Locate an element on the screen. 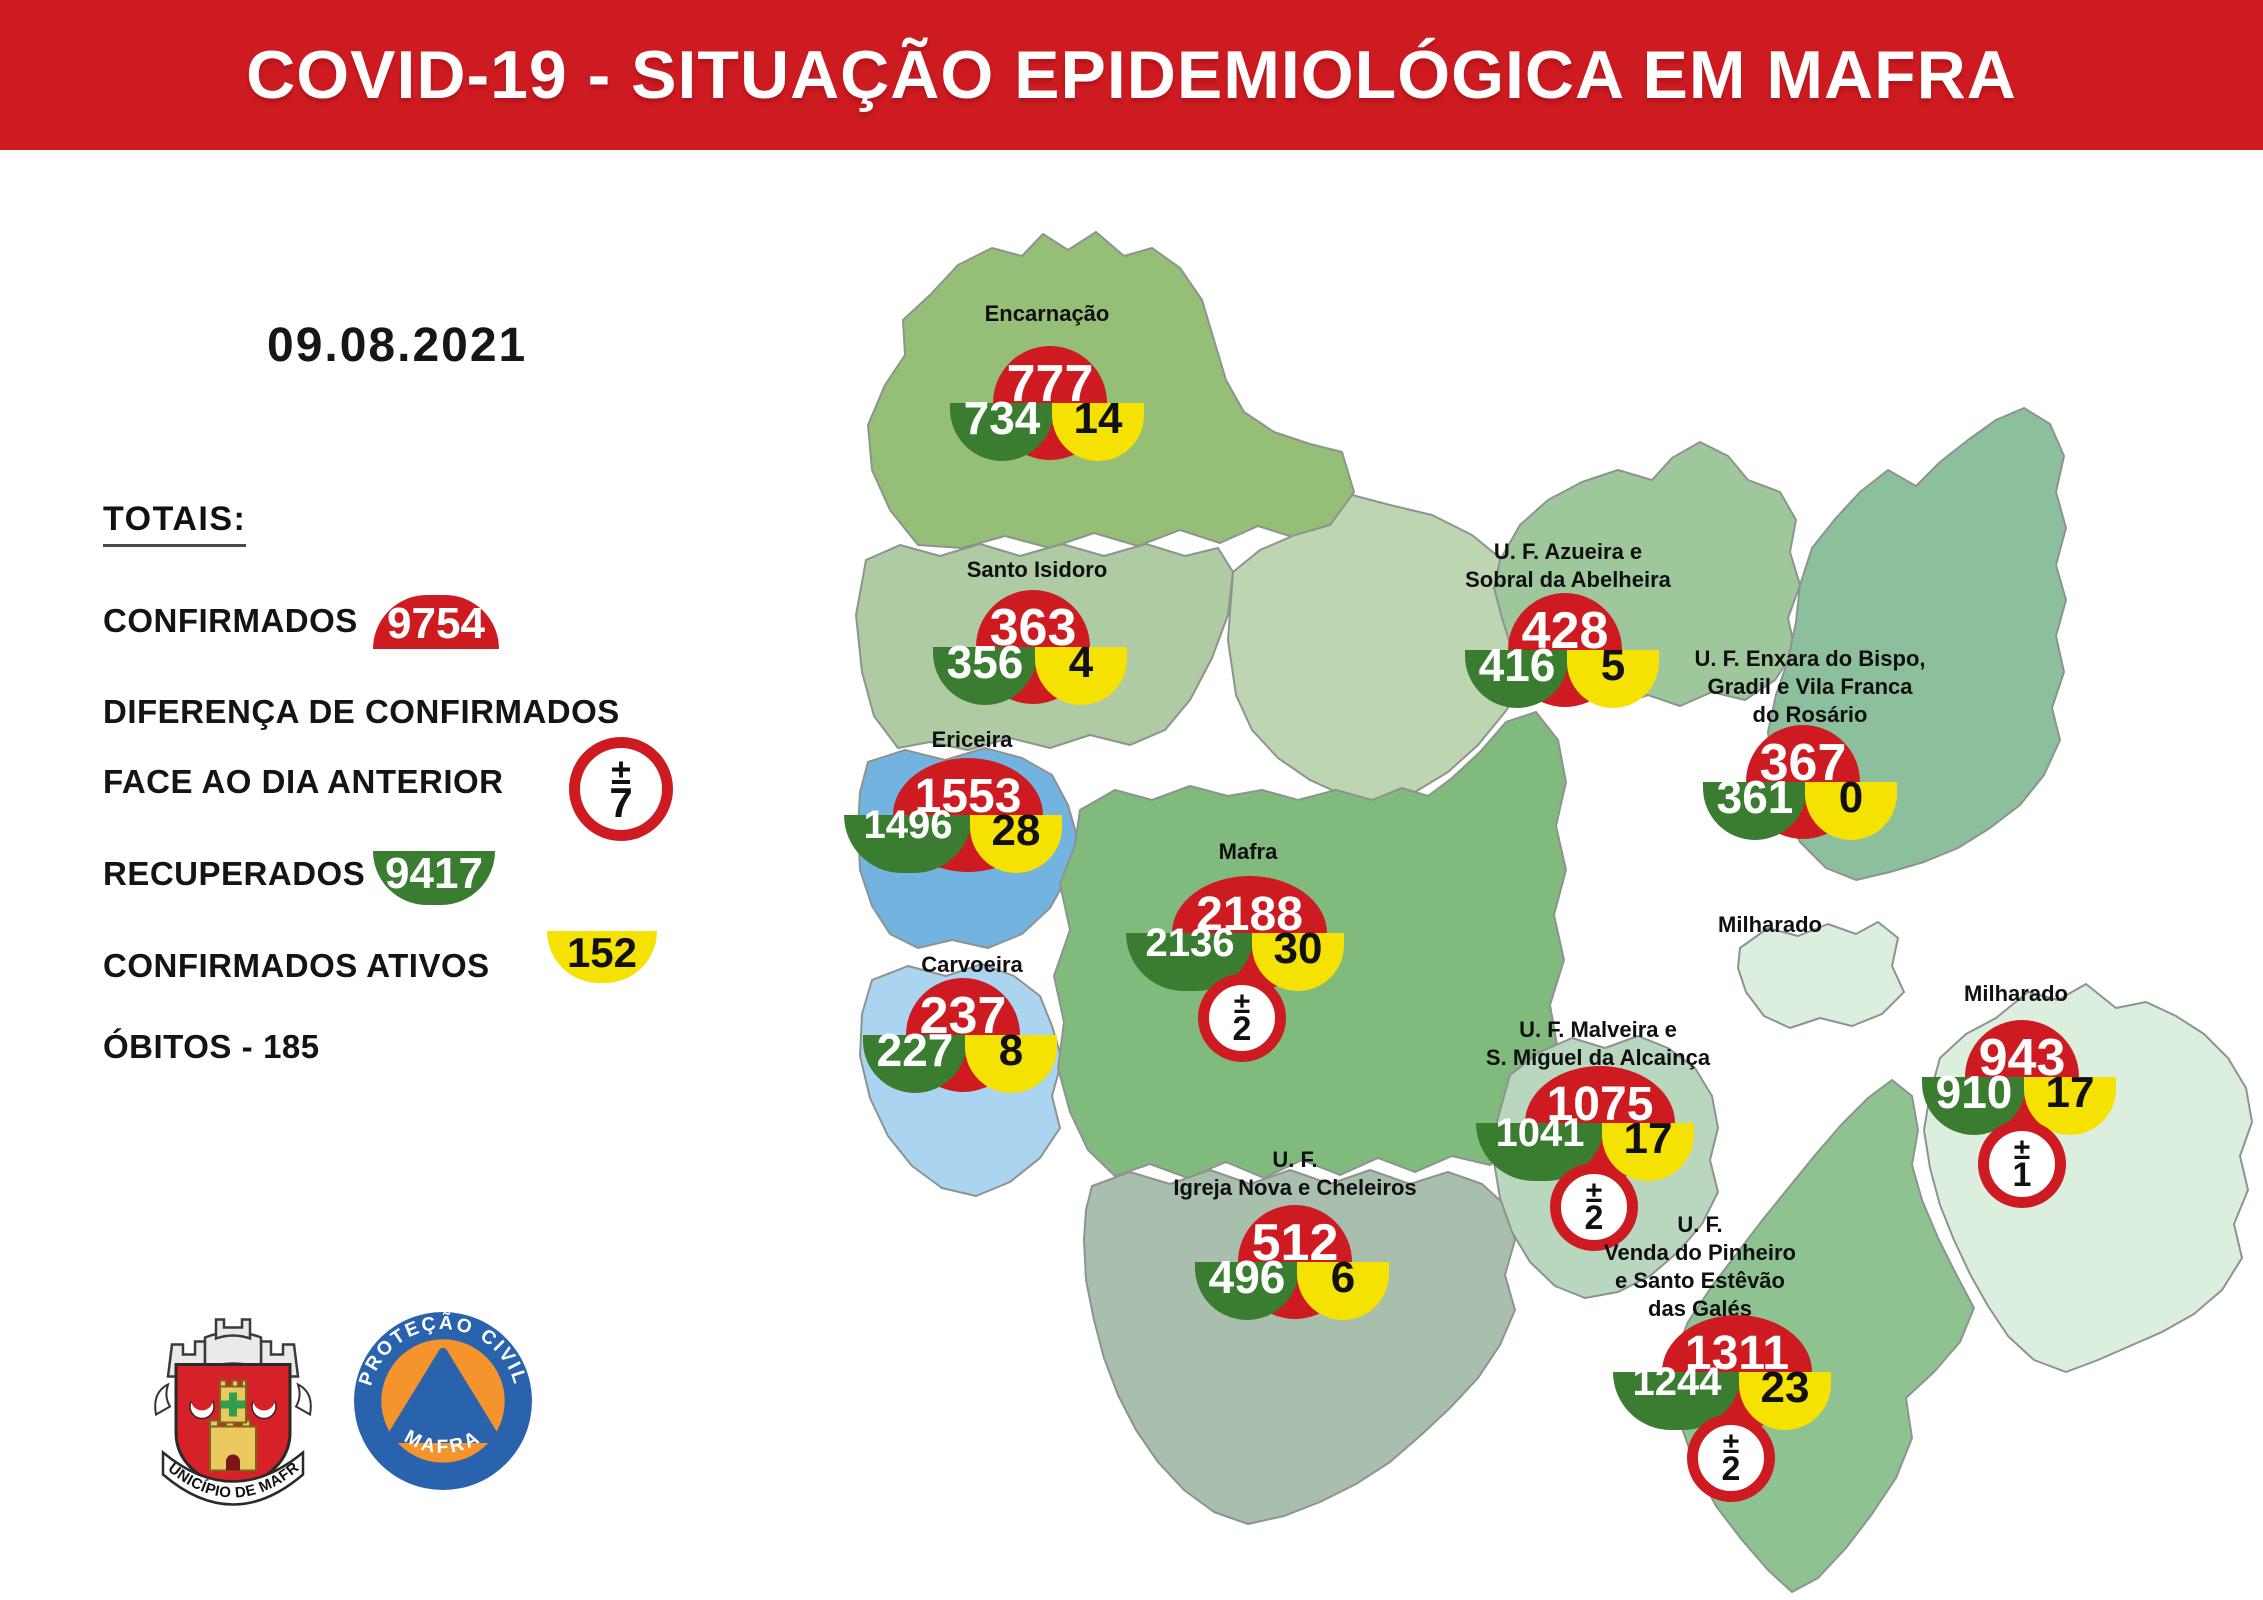 The image size is (2263, 1600). active-value: 8 is located at coordinates (1011, 1050).